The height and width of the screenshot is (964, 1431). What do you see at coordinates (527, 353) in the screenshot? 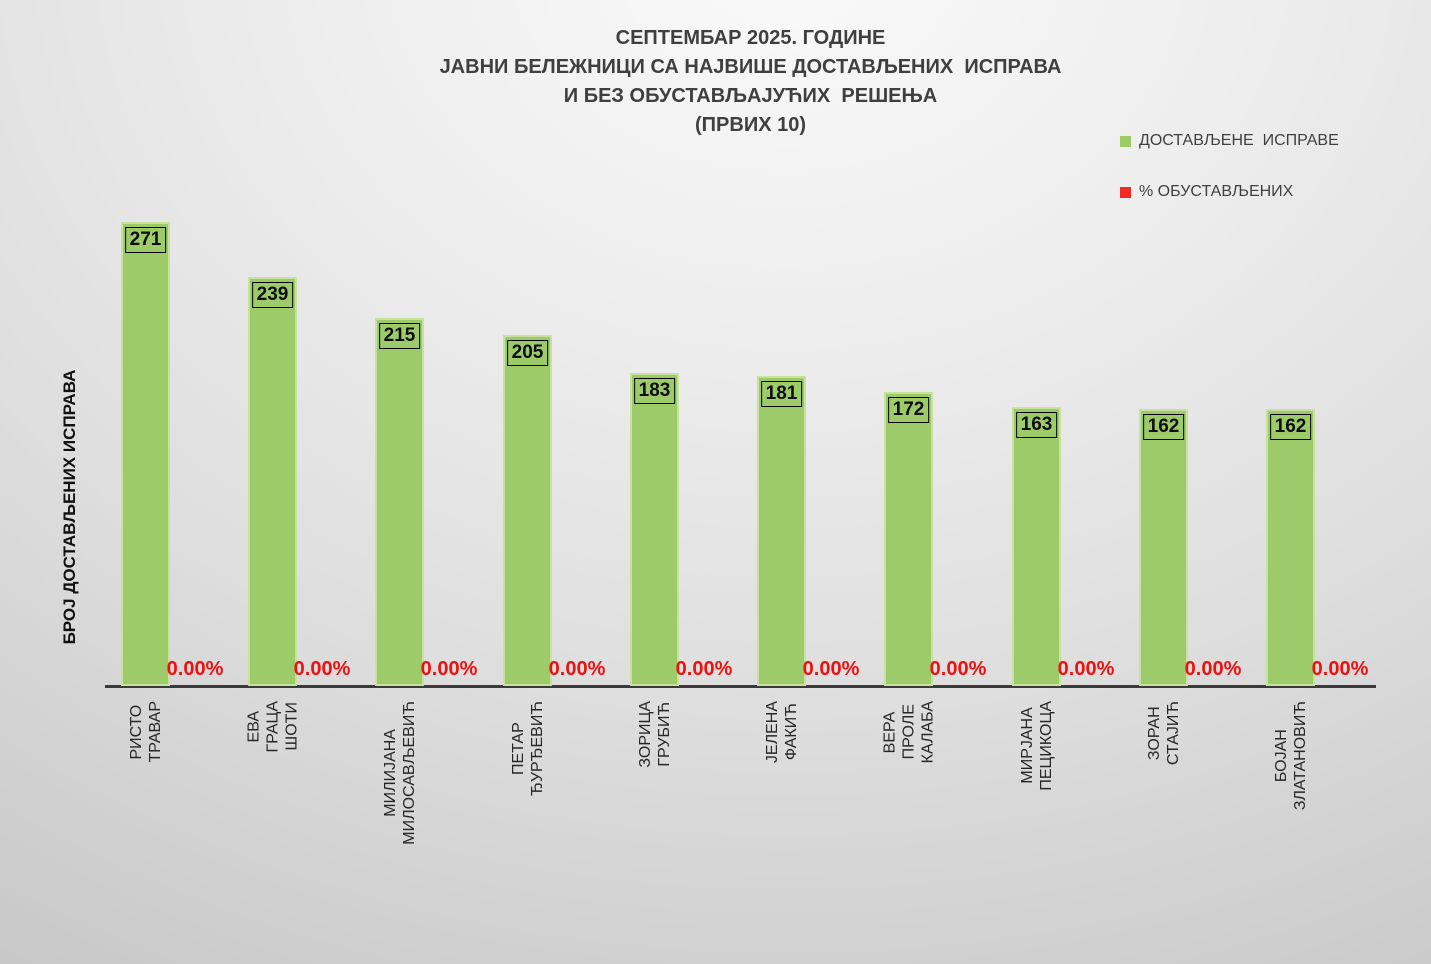
I see `bar-value-label: 205` at bounding box center [527, 353].